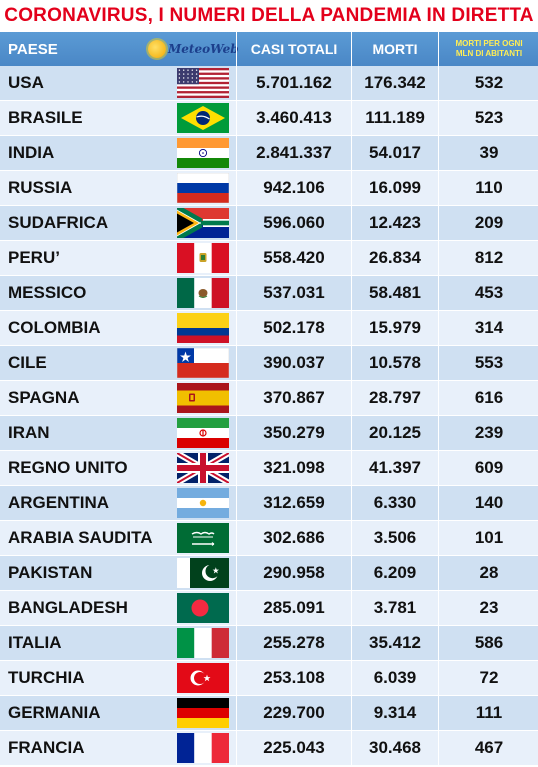  I want to click on table-row: PERU’ 558.420 26.834 812, so click(269, 258).